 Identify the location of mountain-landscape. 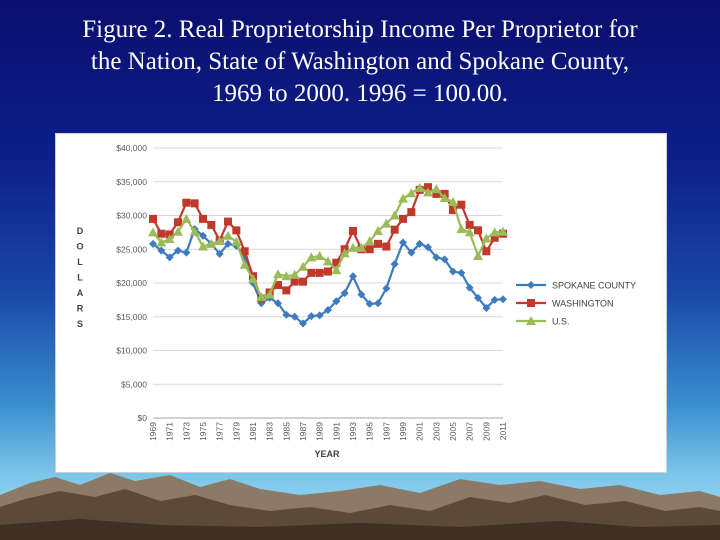
(360, 506).